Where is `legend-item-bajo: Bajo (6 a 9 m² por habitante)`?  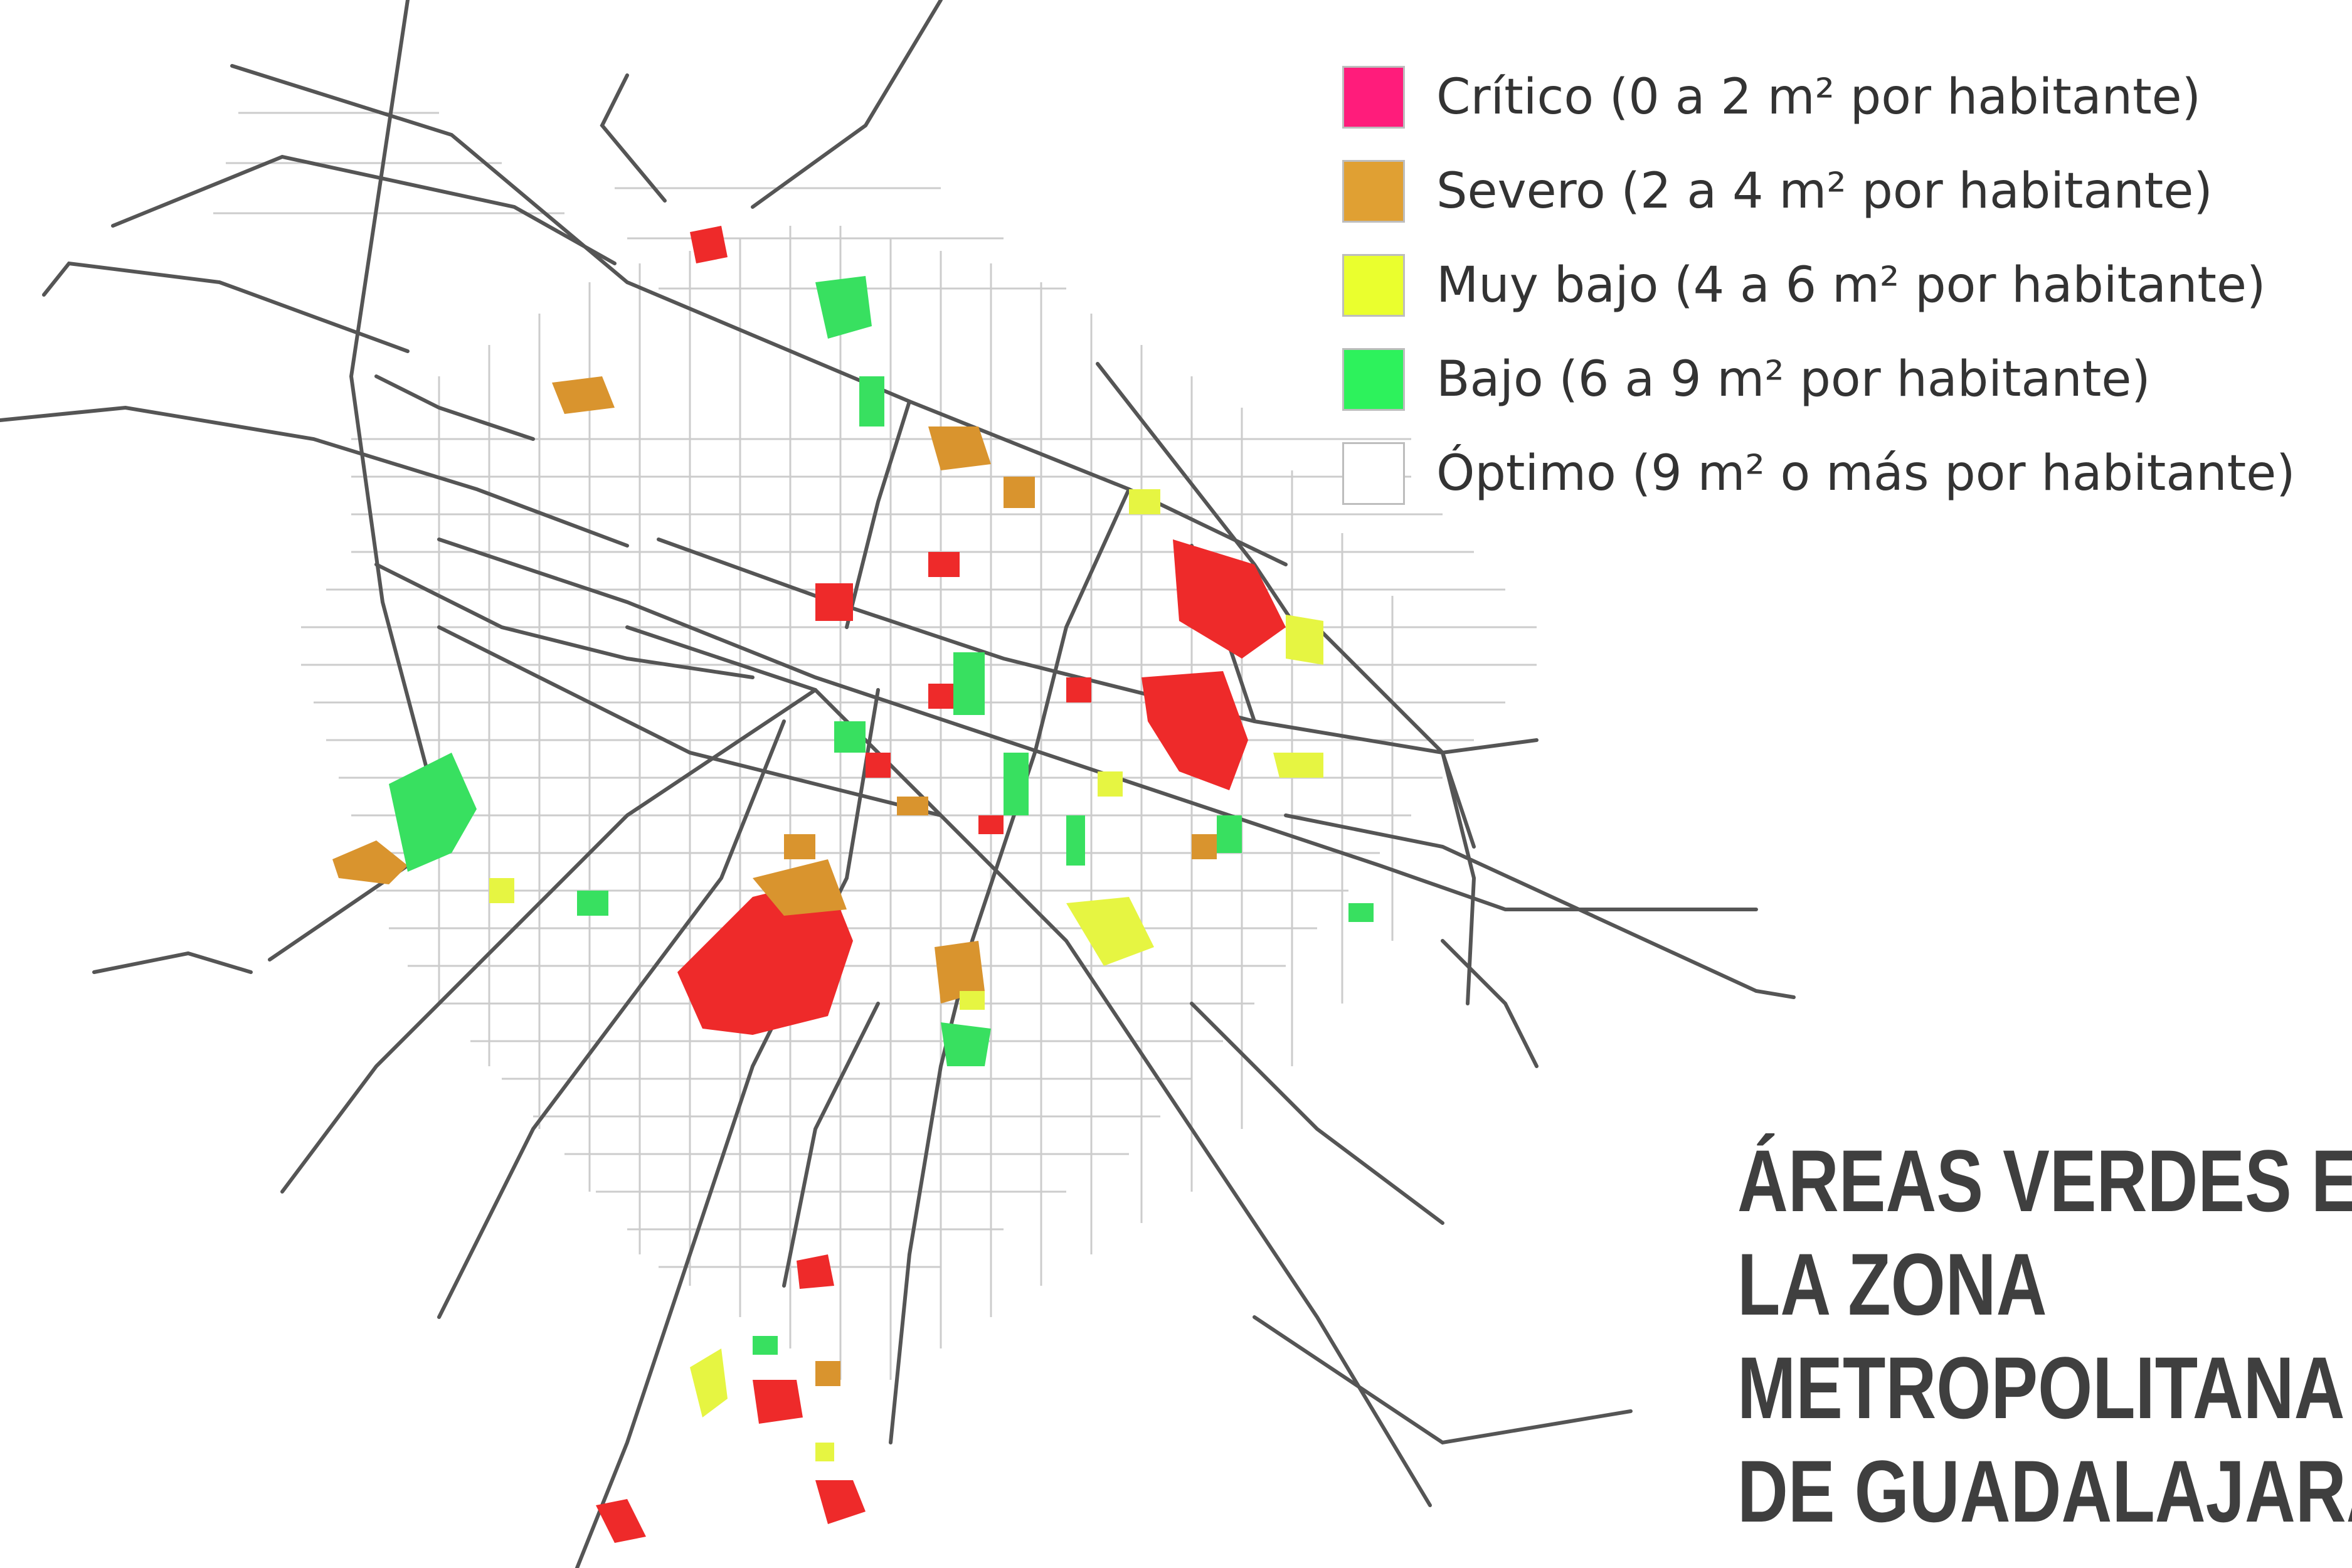
legend-item-bajo: Bajo (6 a 9 m² por habitante) is located at coordinates (1819, 380).